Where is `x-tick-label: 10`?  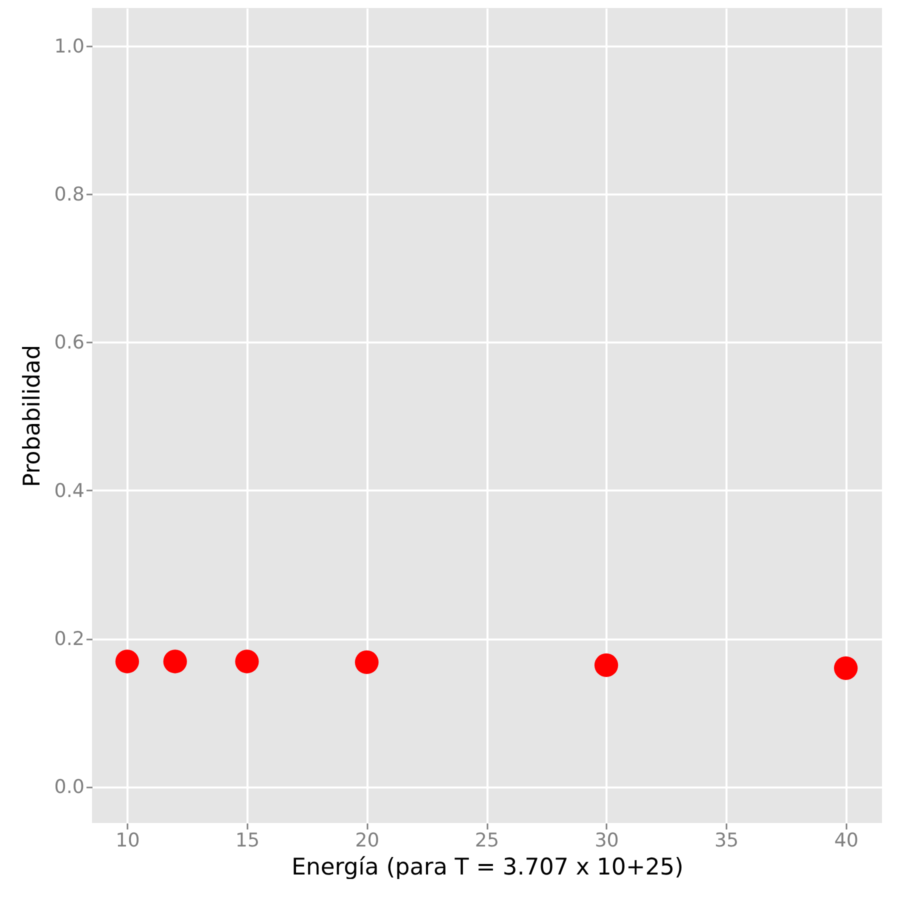
x-tick-label: 10 is located at coordinates (128, 841).